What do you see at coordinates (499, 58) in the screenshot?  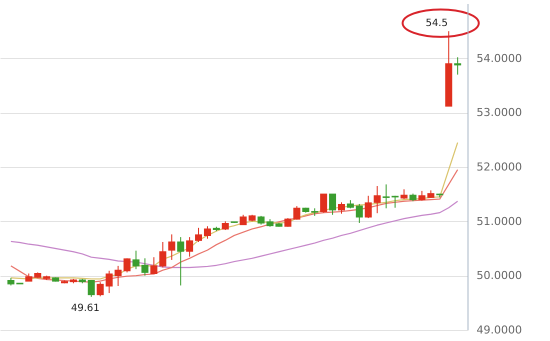 I see `y-tick-label: 54.0000` at bounding box center [499, 58].